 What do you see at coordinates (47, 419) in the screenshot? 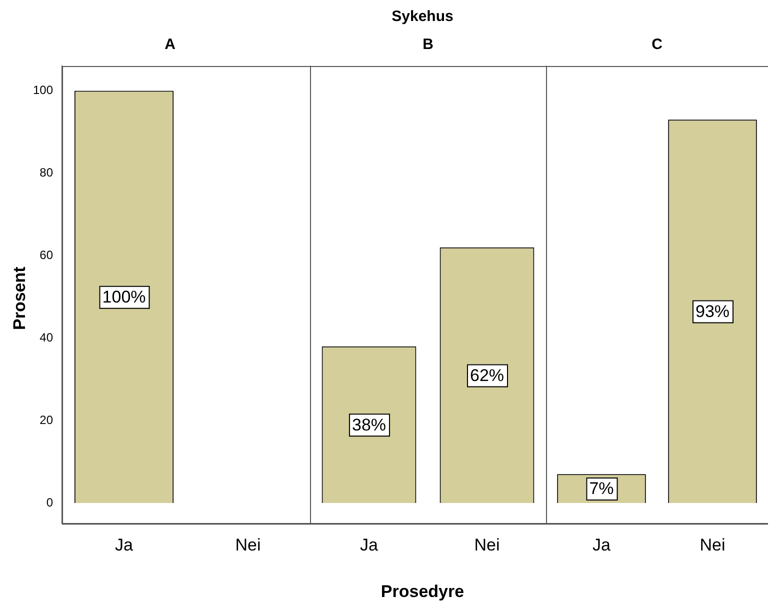
I see `y-tick-label: 20` at bounding box center [47, 419].